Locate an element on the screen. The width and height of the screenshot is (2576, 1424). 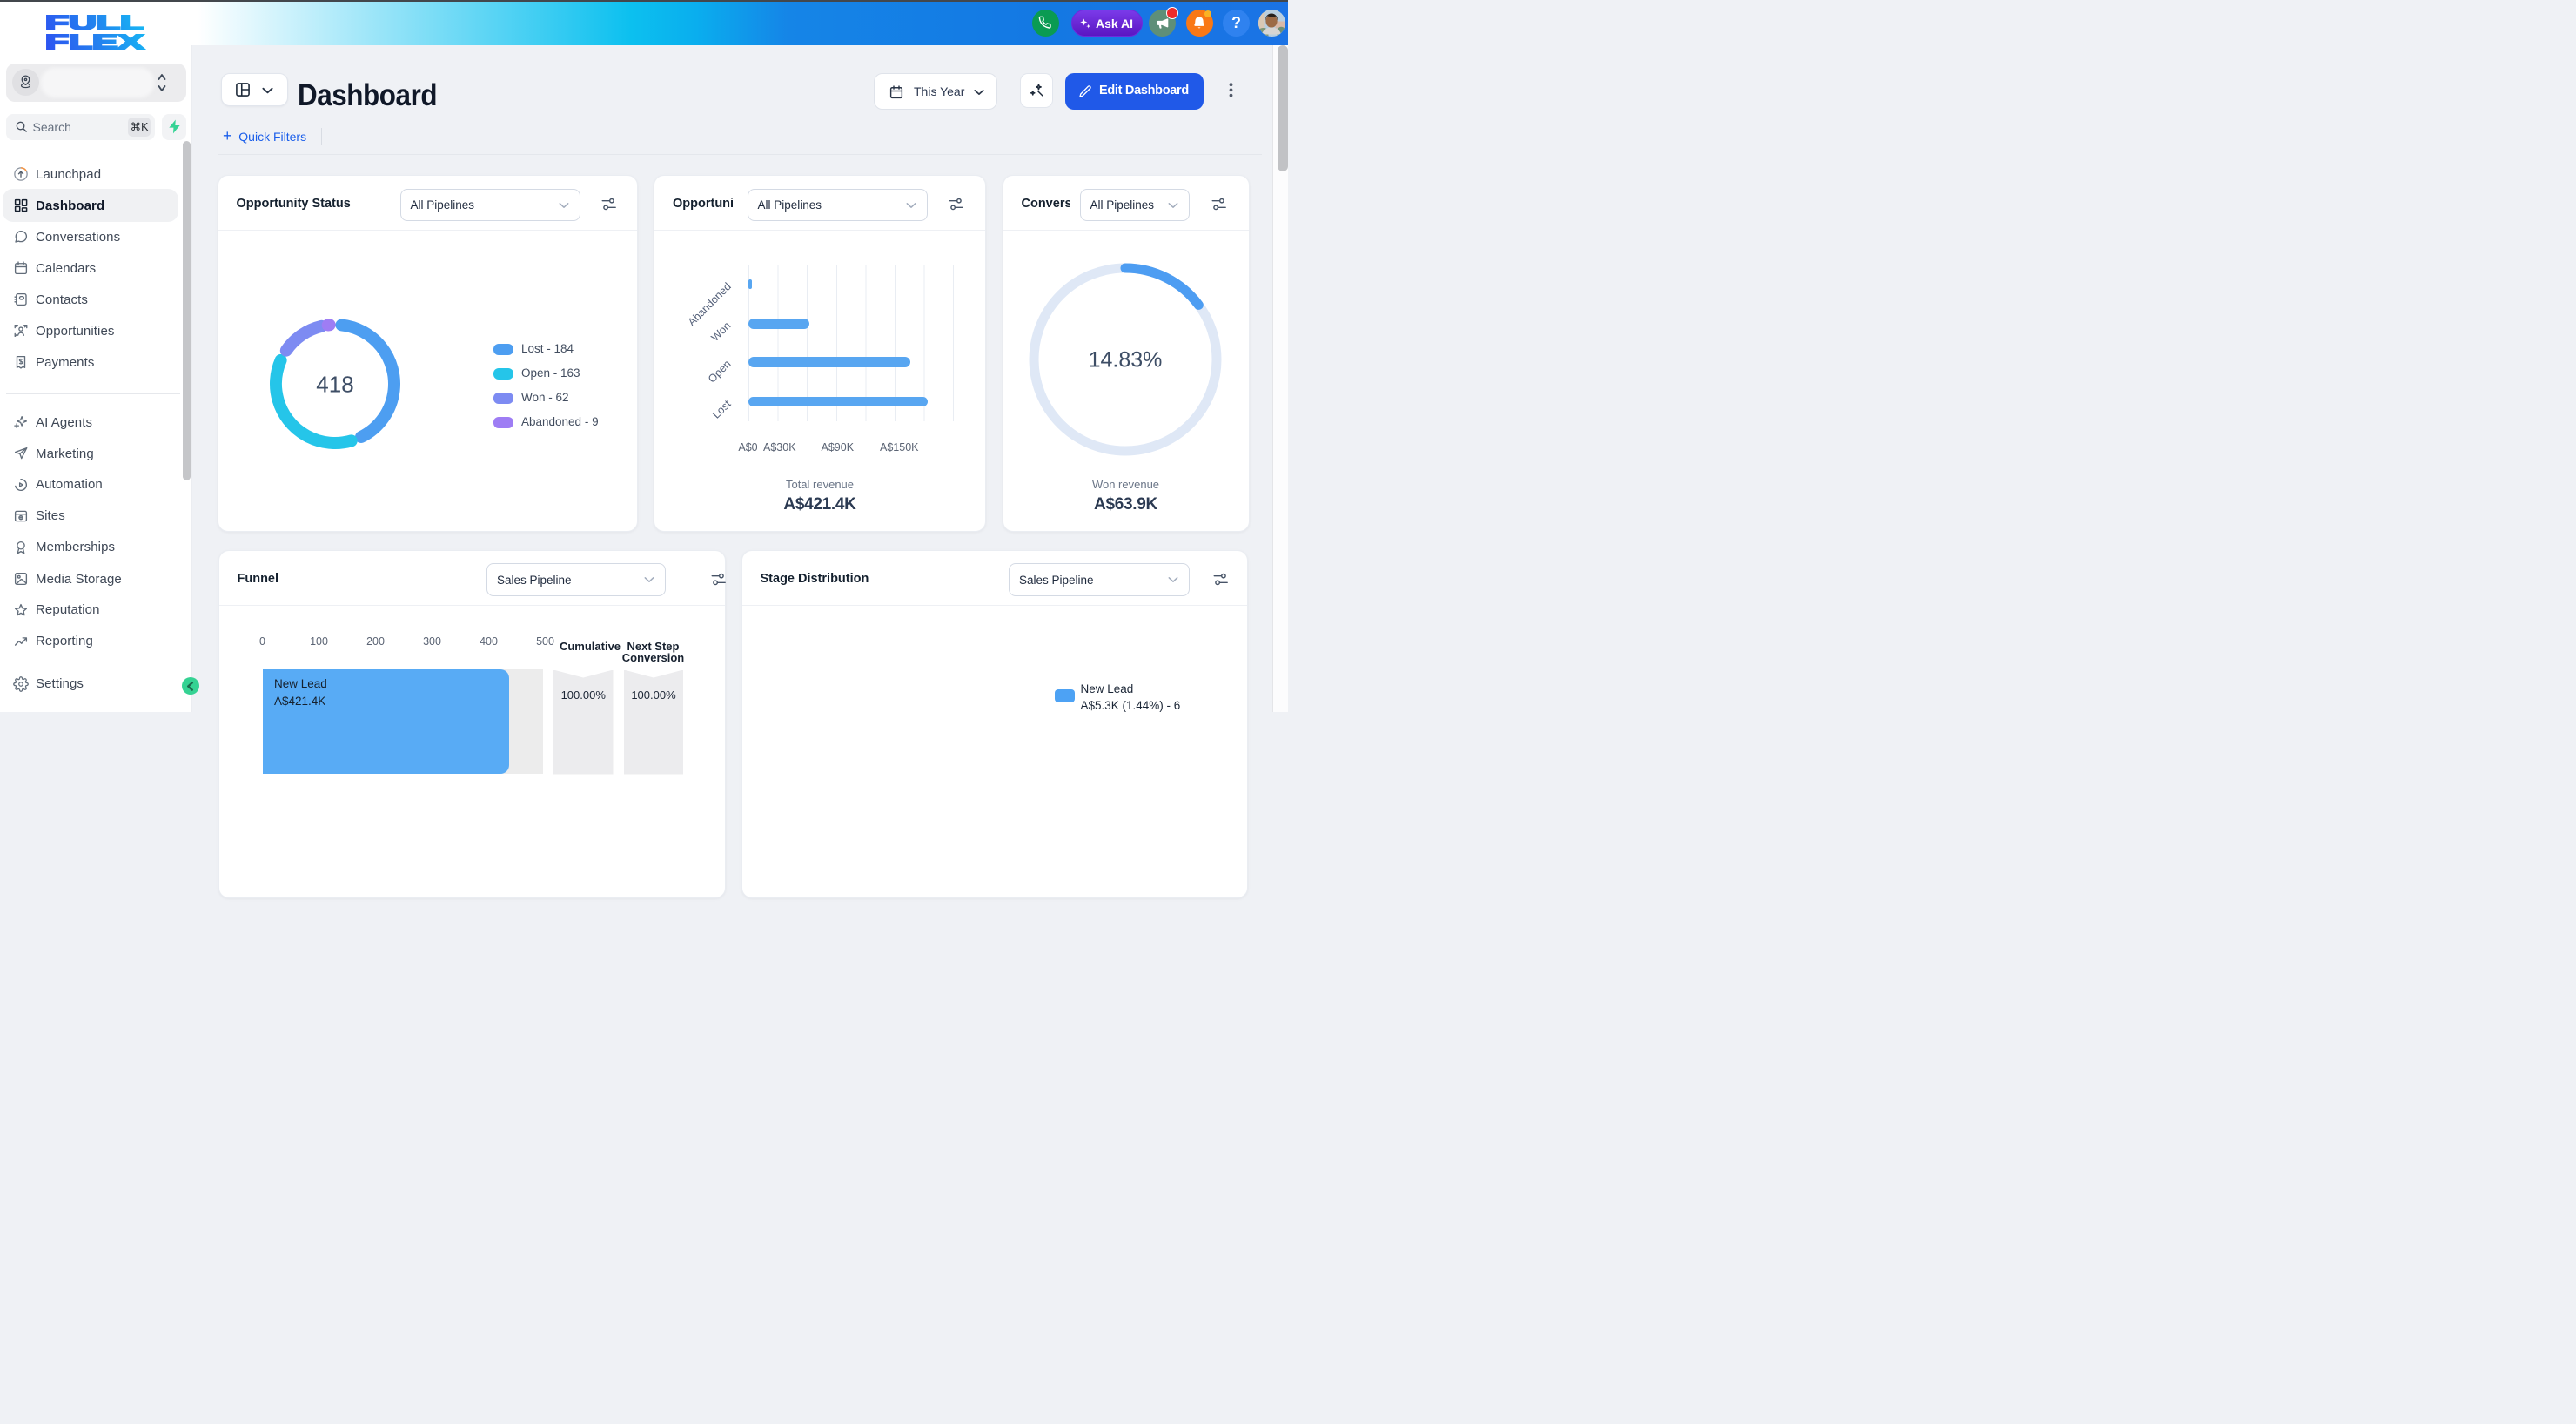
svg-text: FLEX is located at coordinates (95, 40).